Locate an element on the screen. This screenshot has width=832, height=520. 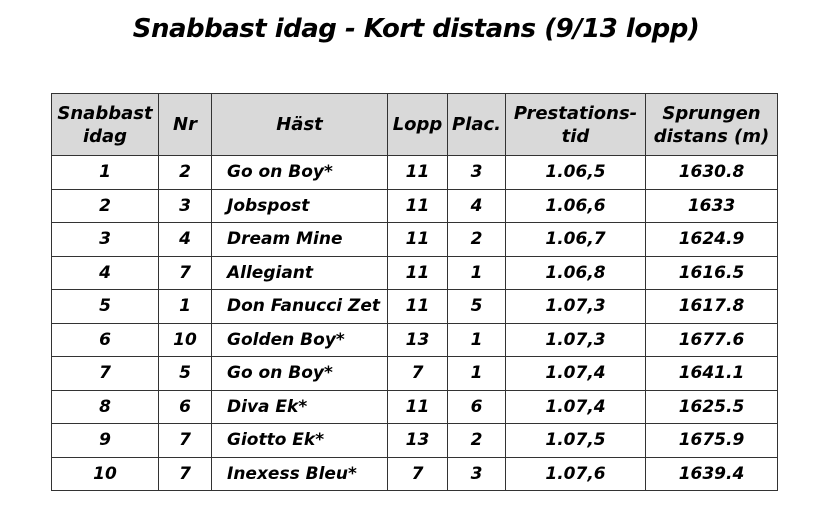
cell-placement: 5 is located at coordinates (476, 306).